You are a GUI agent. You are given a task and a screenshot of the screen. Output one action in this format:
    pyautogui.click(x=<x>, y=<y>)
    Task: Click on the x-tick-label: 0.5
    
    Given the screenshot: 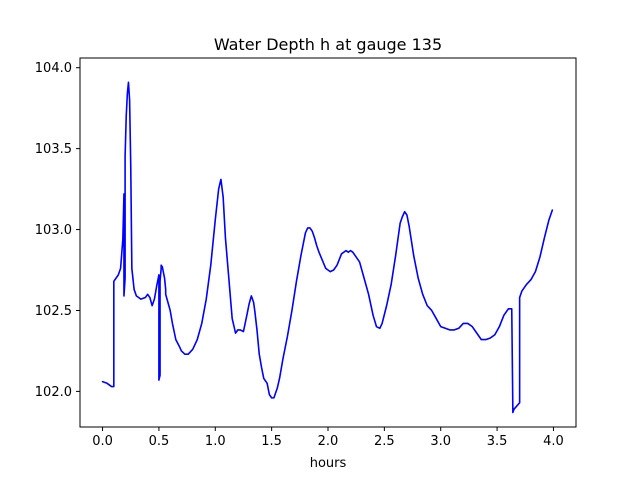 What is the action you would take?
    pyautogui.click(x=159, y=441)
    